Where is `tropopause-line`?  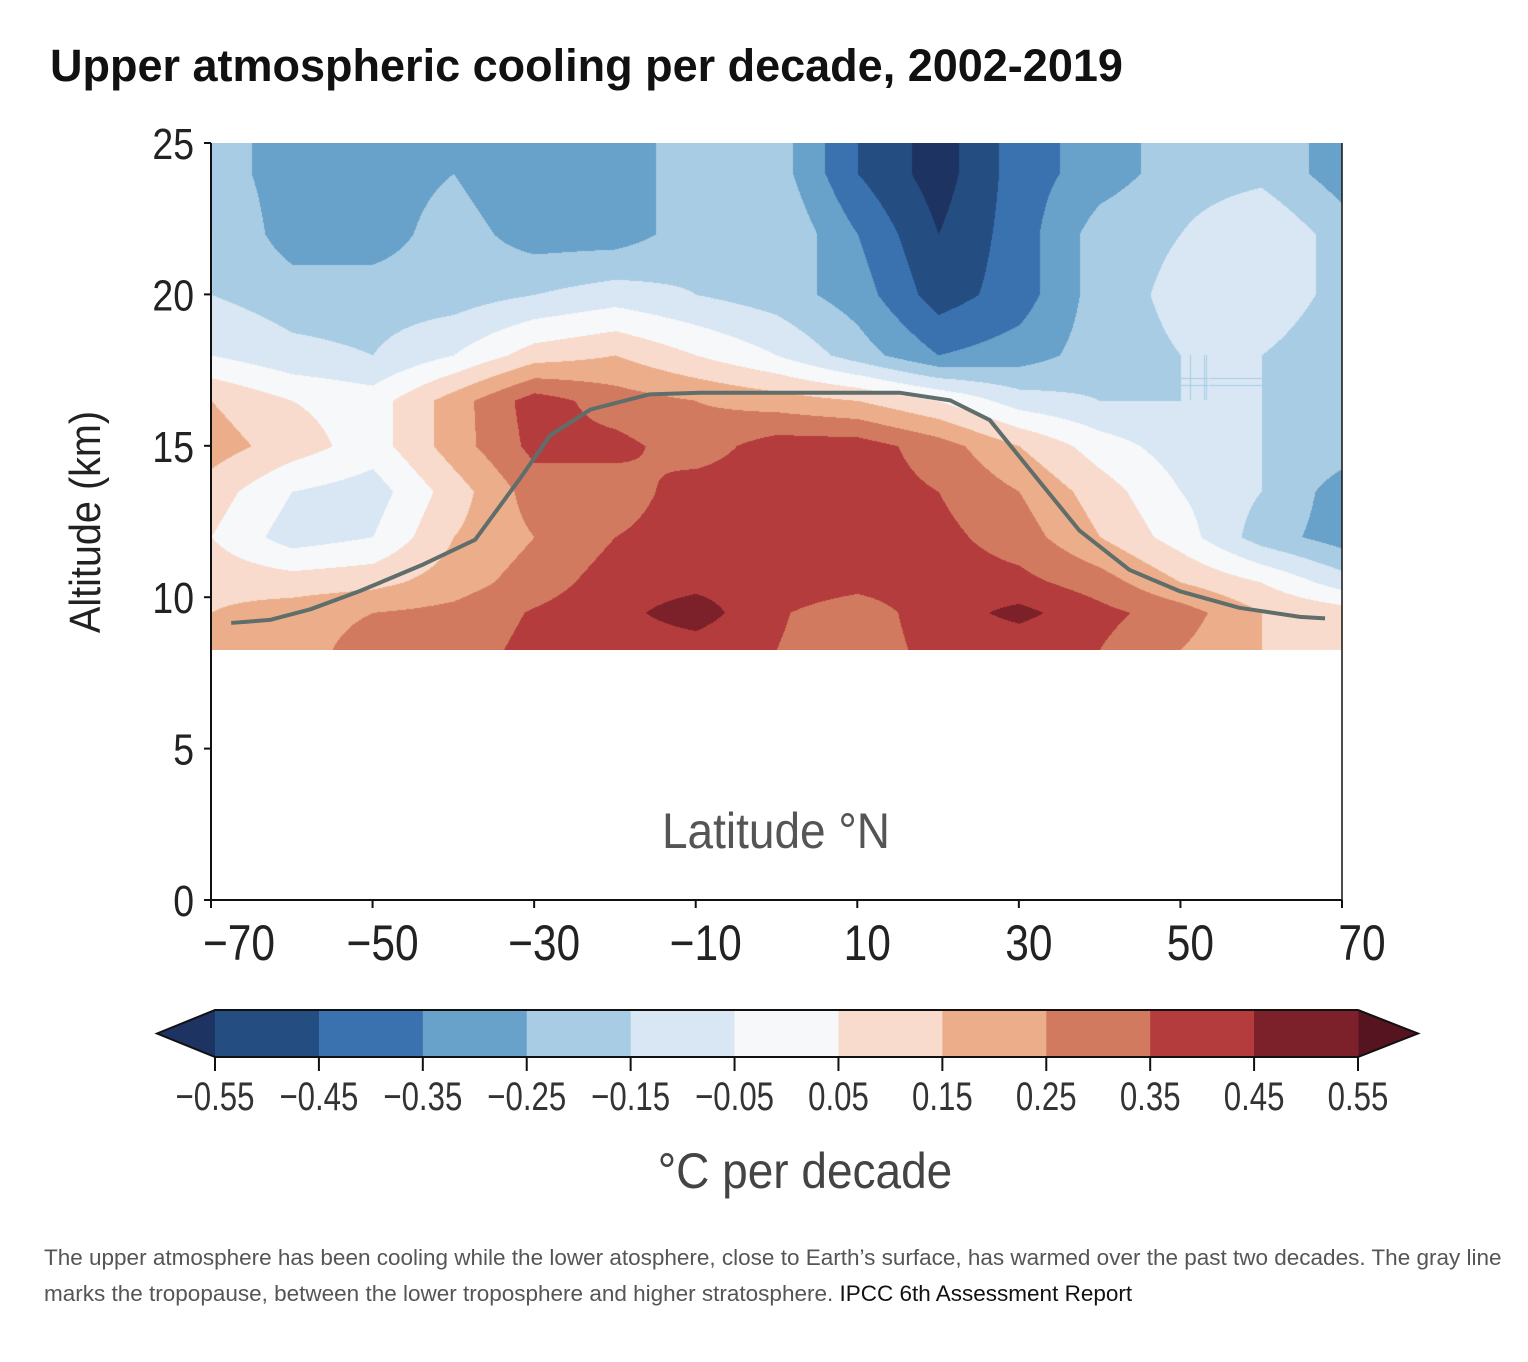
tropopause-line is located at coordinates (778, 507).